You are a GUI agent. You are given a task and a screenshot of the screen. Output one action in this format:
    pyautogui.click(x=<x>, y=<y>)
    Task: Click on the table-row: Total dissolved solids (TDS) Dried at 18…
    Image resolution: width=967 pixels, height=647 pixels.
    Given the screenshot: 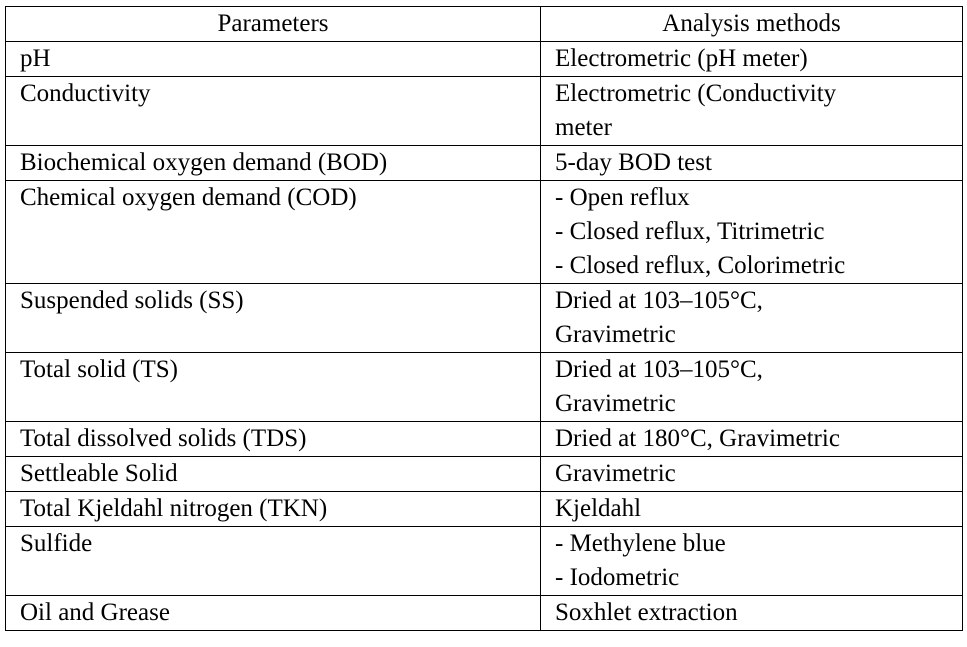 What is the action you would take?
    pyautogui.click(x=484, y=439)
    